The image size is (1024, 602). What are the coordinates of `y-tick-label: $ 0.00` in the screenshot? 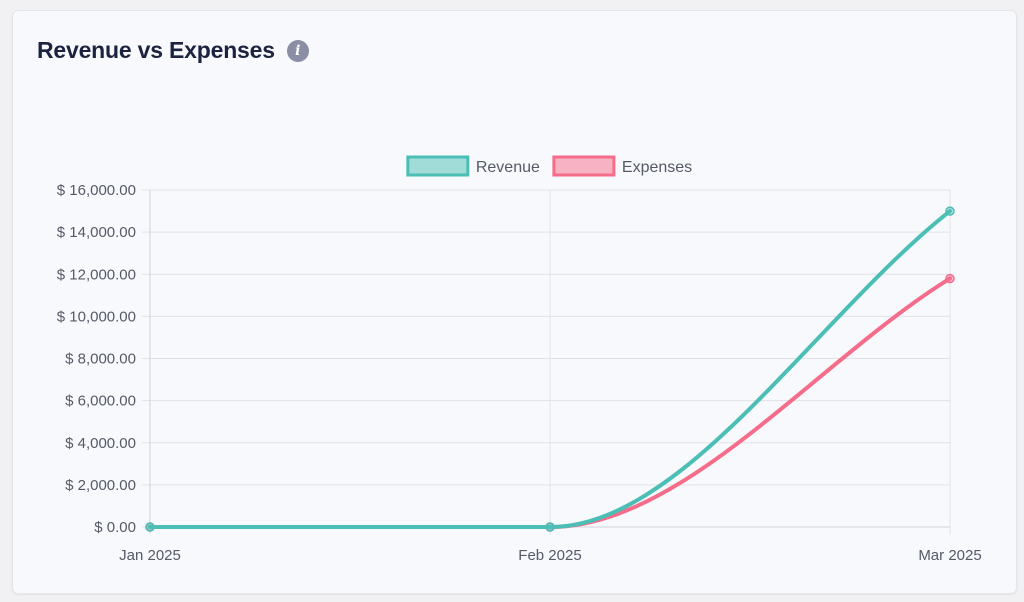 It's located at (115, 527).